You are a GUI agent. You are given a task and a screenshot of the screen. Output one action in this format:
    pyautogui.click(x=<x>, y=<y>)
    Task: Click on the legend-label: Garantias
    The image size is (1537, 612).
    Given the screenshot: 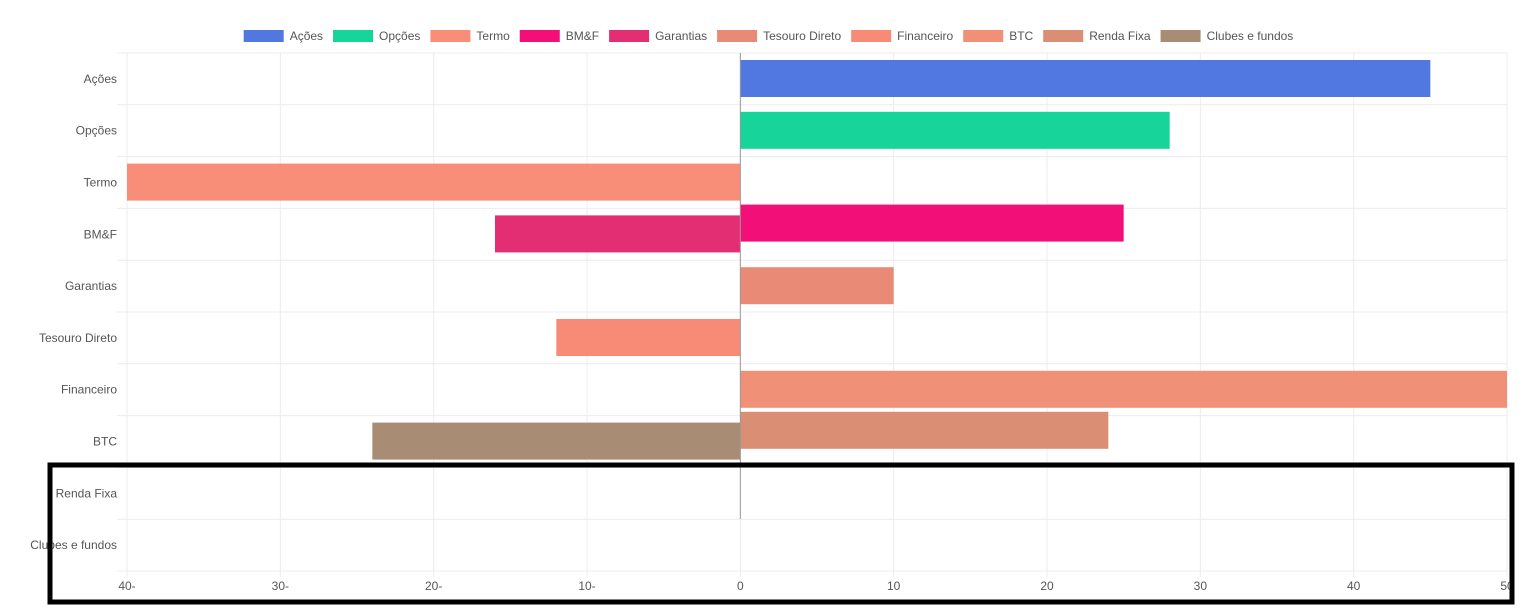 What is the action you would take?
    pyautogui.click(x=681, y=36)
    